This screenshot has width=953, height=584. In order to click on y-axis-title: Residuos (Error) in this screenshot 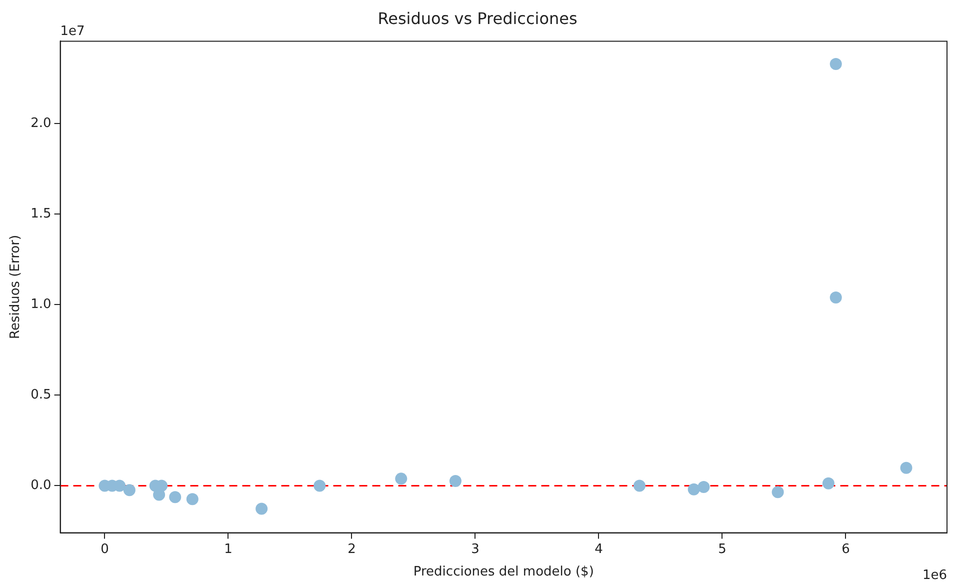, I will do `click(16, 287)`.